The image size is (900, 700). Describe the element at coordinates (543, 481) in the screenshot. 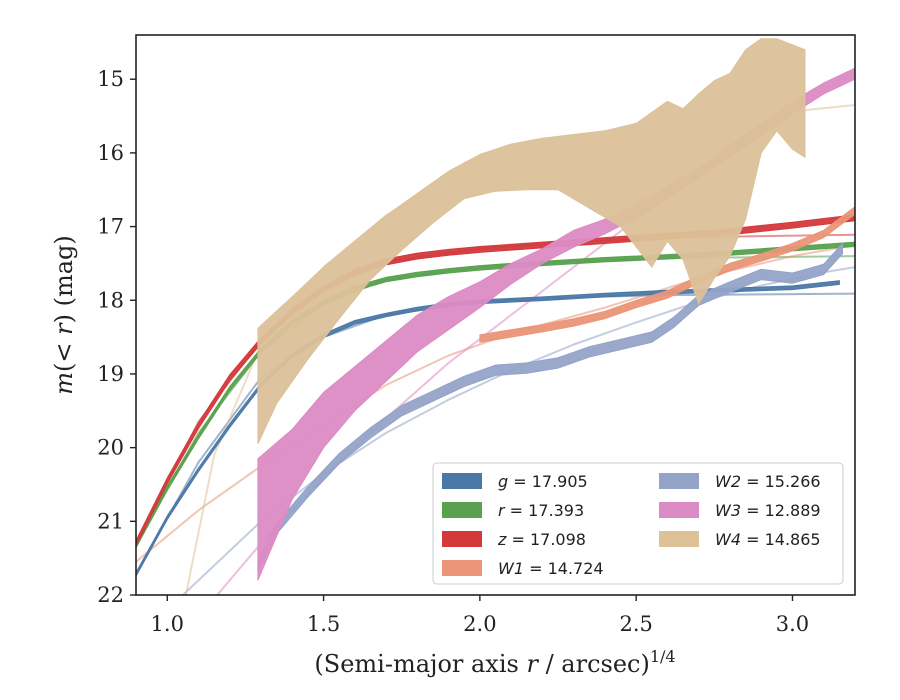

I see `legend-label: g = 17.905` at that location.